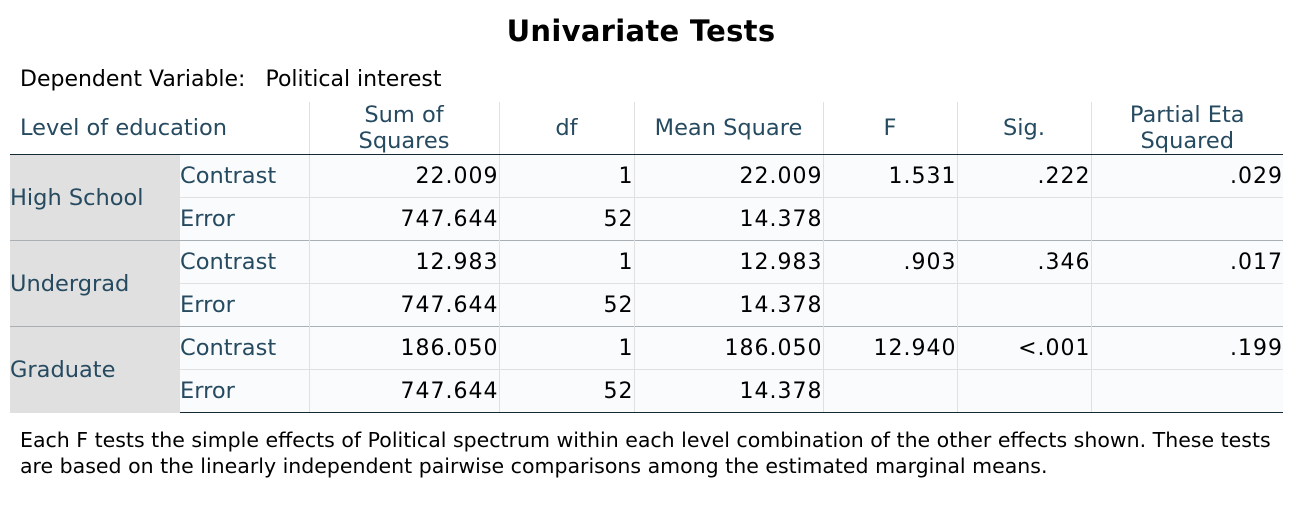 This screenshot has height=532, width=1296. What do you see at coordinates (404, 141) in the screenshot?
I see `header-sum-of-squares-line2: Squares` at bounding box center [404, 141].